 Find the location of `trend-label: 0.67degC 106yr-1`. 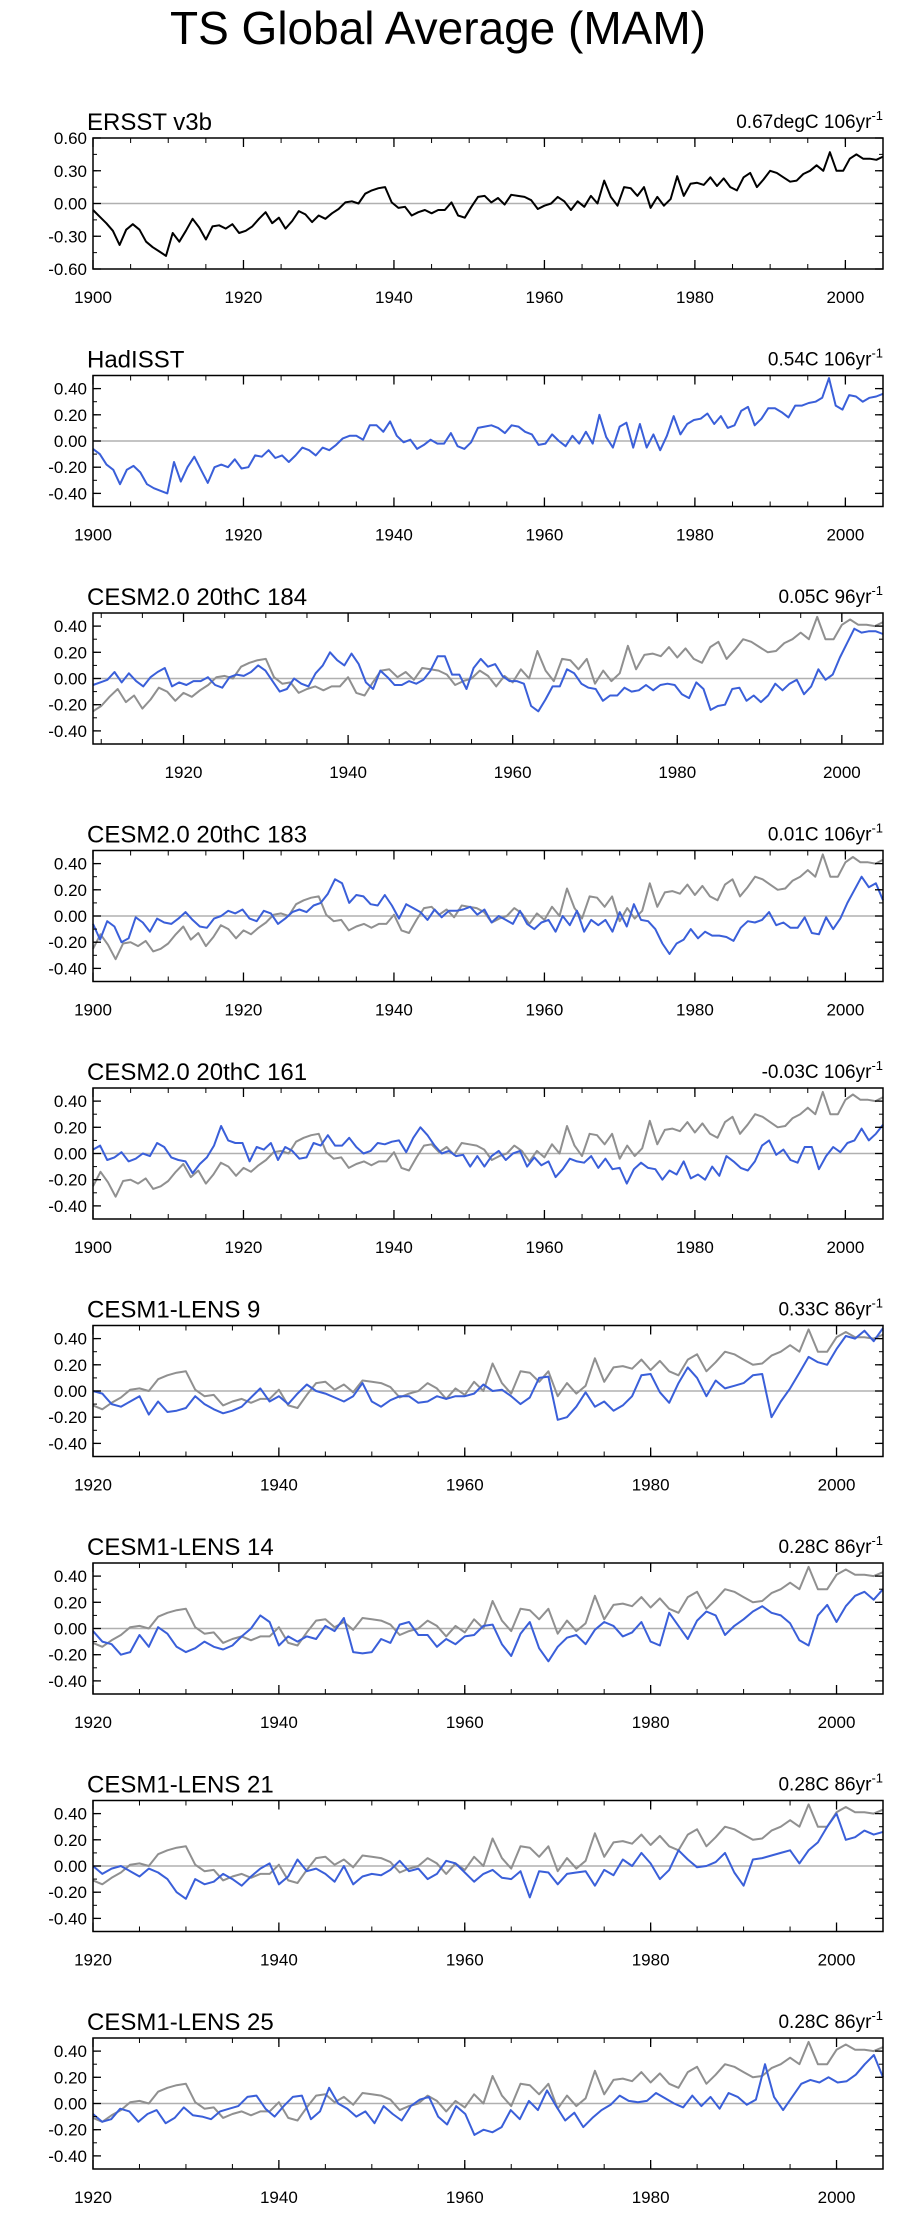

trend-label: 0.67degC 106yr-1 is located at coordinates (809, 120).